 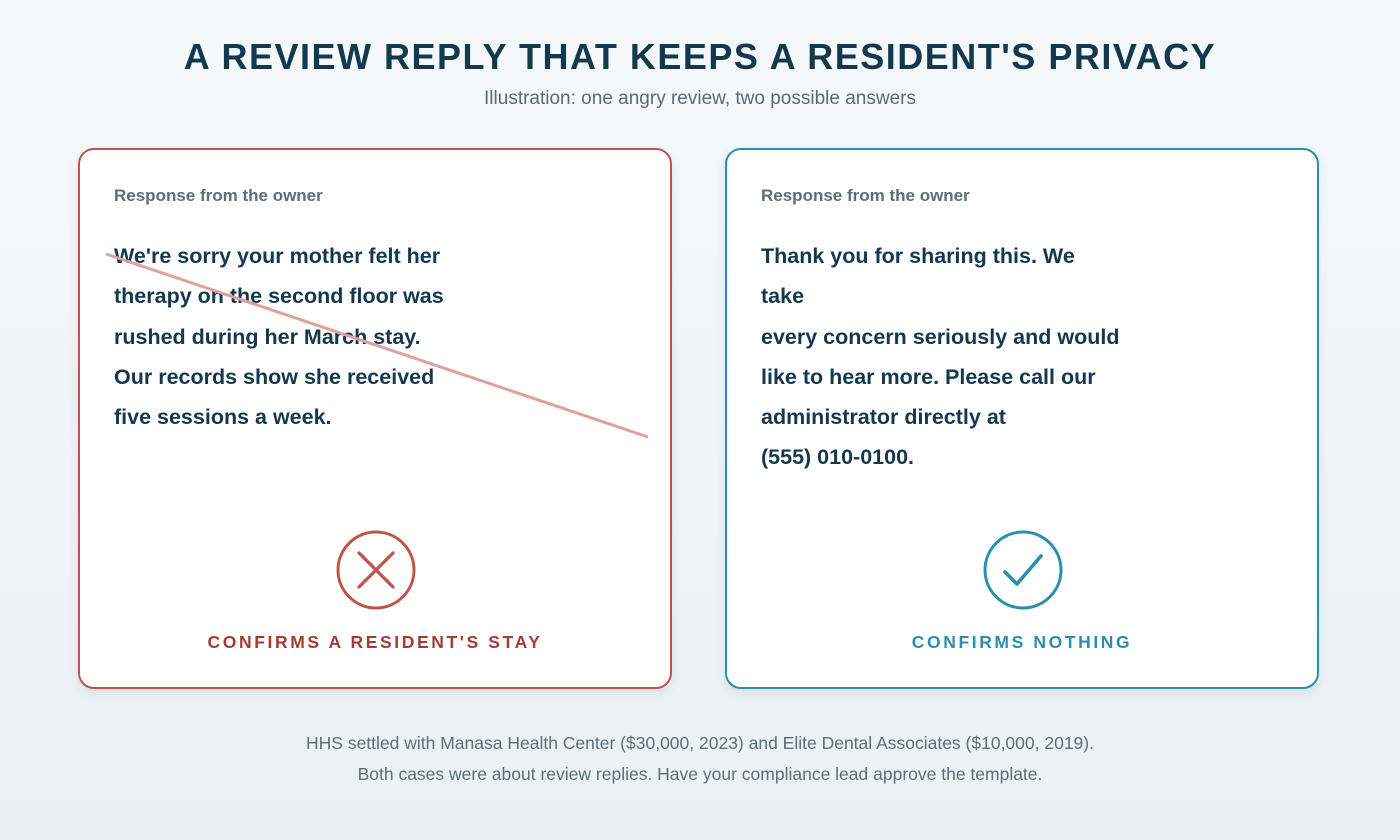 What do you see at coordinates (274, 376) in the screenshot?
I see `reply-line: Our records show she received` at bounding box center [274, 376].